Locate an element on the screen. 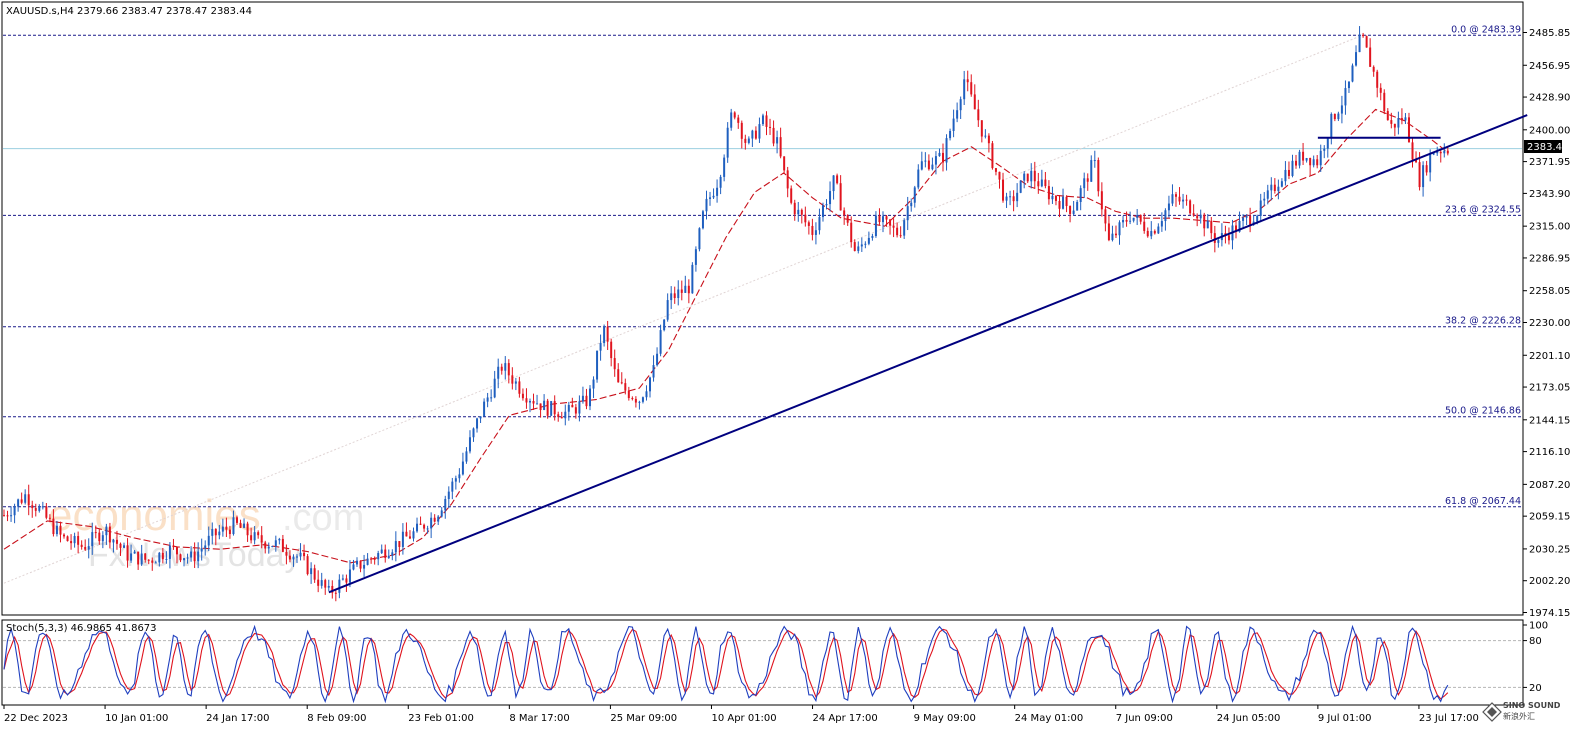  logo-line2: 新浪外汇 is located at coordinates (1519, 716).